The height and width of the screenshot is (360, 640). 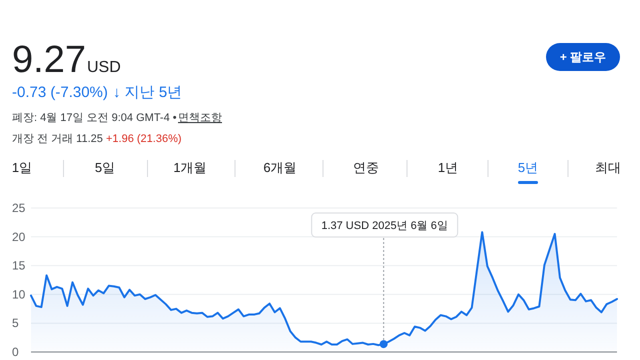 I want to click on text: 5년, so click(x=528, y=167).